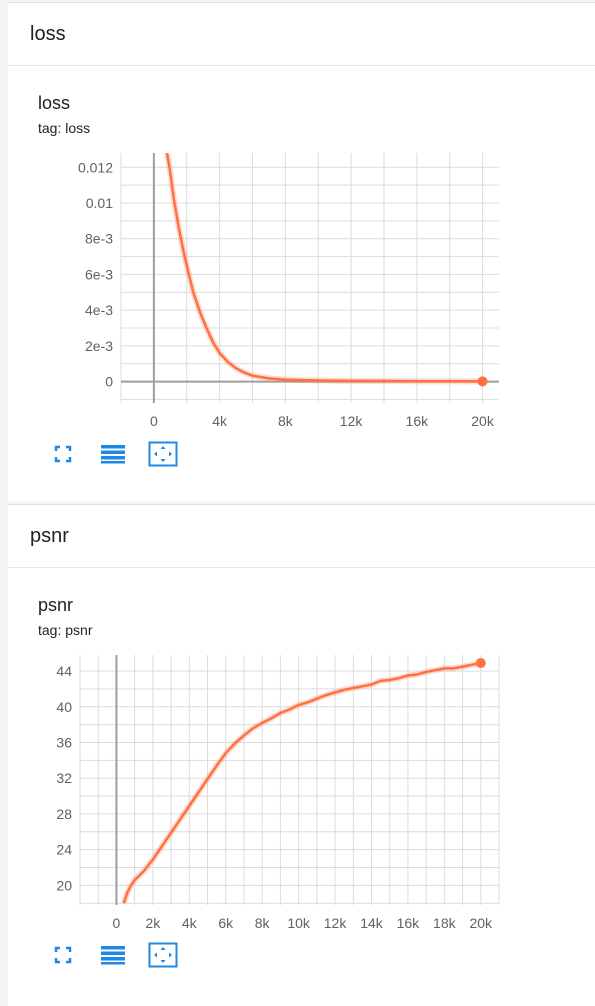 This screenshot has width=595, height=1006. Describe the element at coordinates (64, 850) in the screenshot. I see `y-tick-label: 24` at that location.